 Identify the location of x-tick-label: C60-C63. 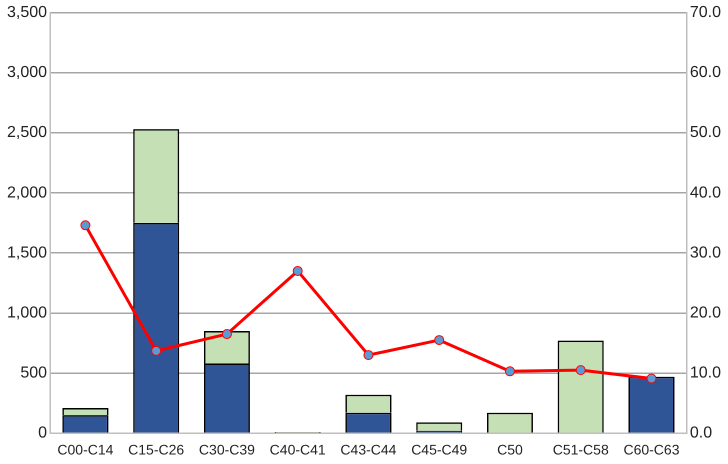
(651, 449).